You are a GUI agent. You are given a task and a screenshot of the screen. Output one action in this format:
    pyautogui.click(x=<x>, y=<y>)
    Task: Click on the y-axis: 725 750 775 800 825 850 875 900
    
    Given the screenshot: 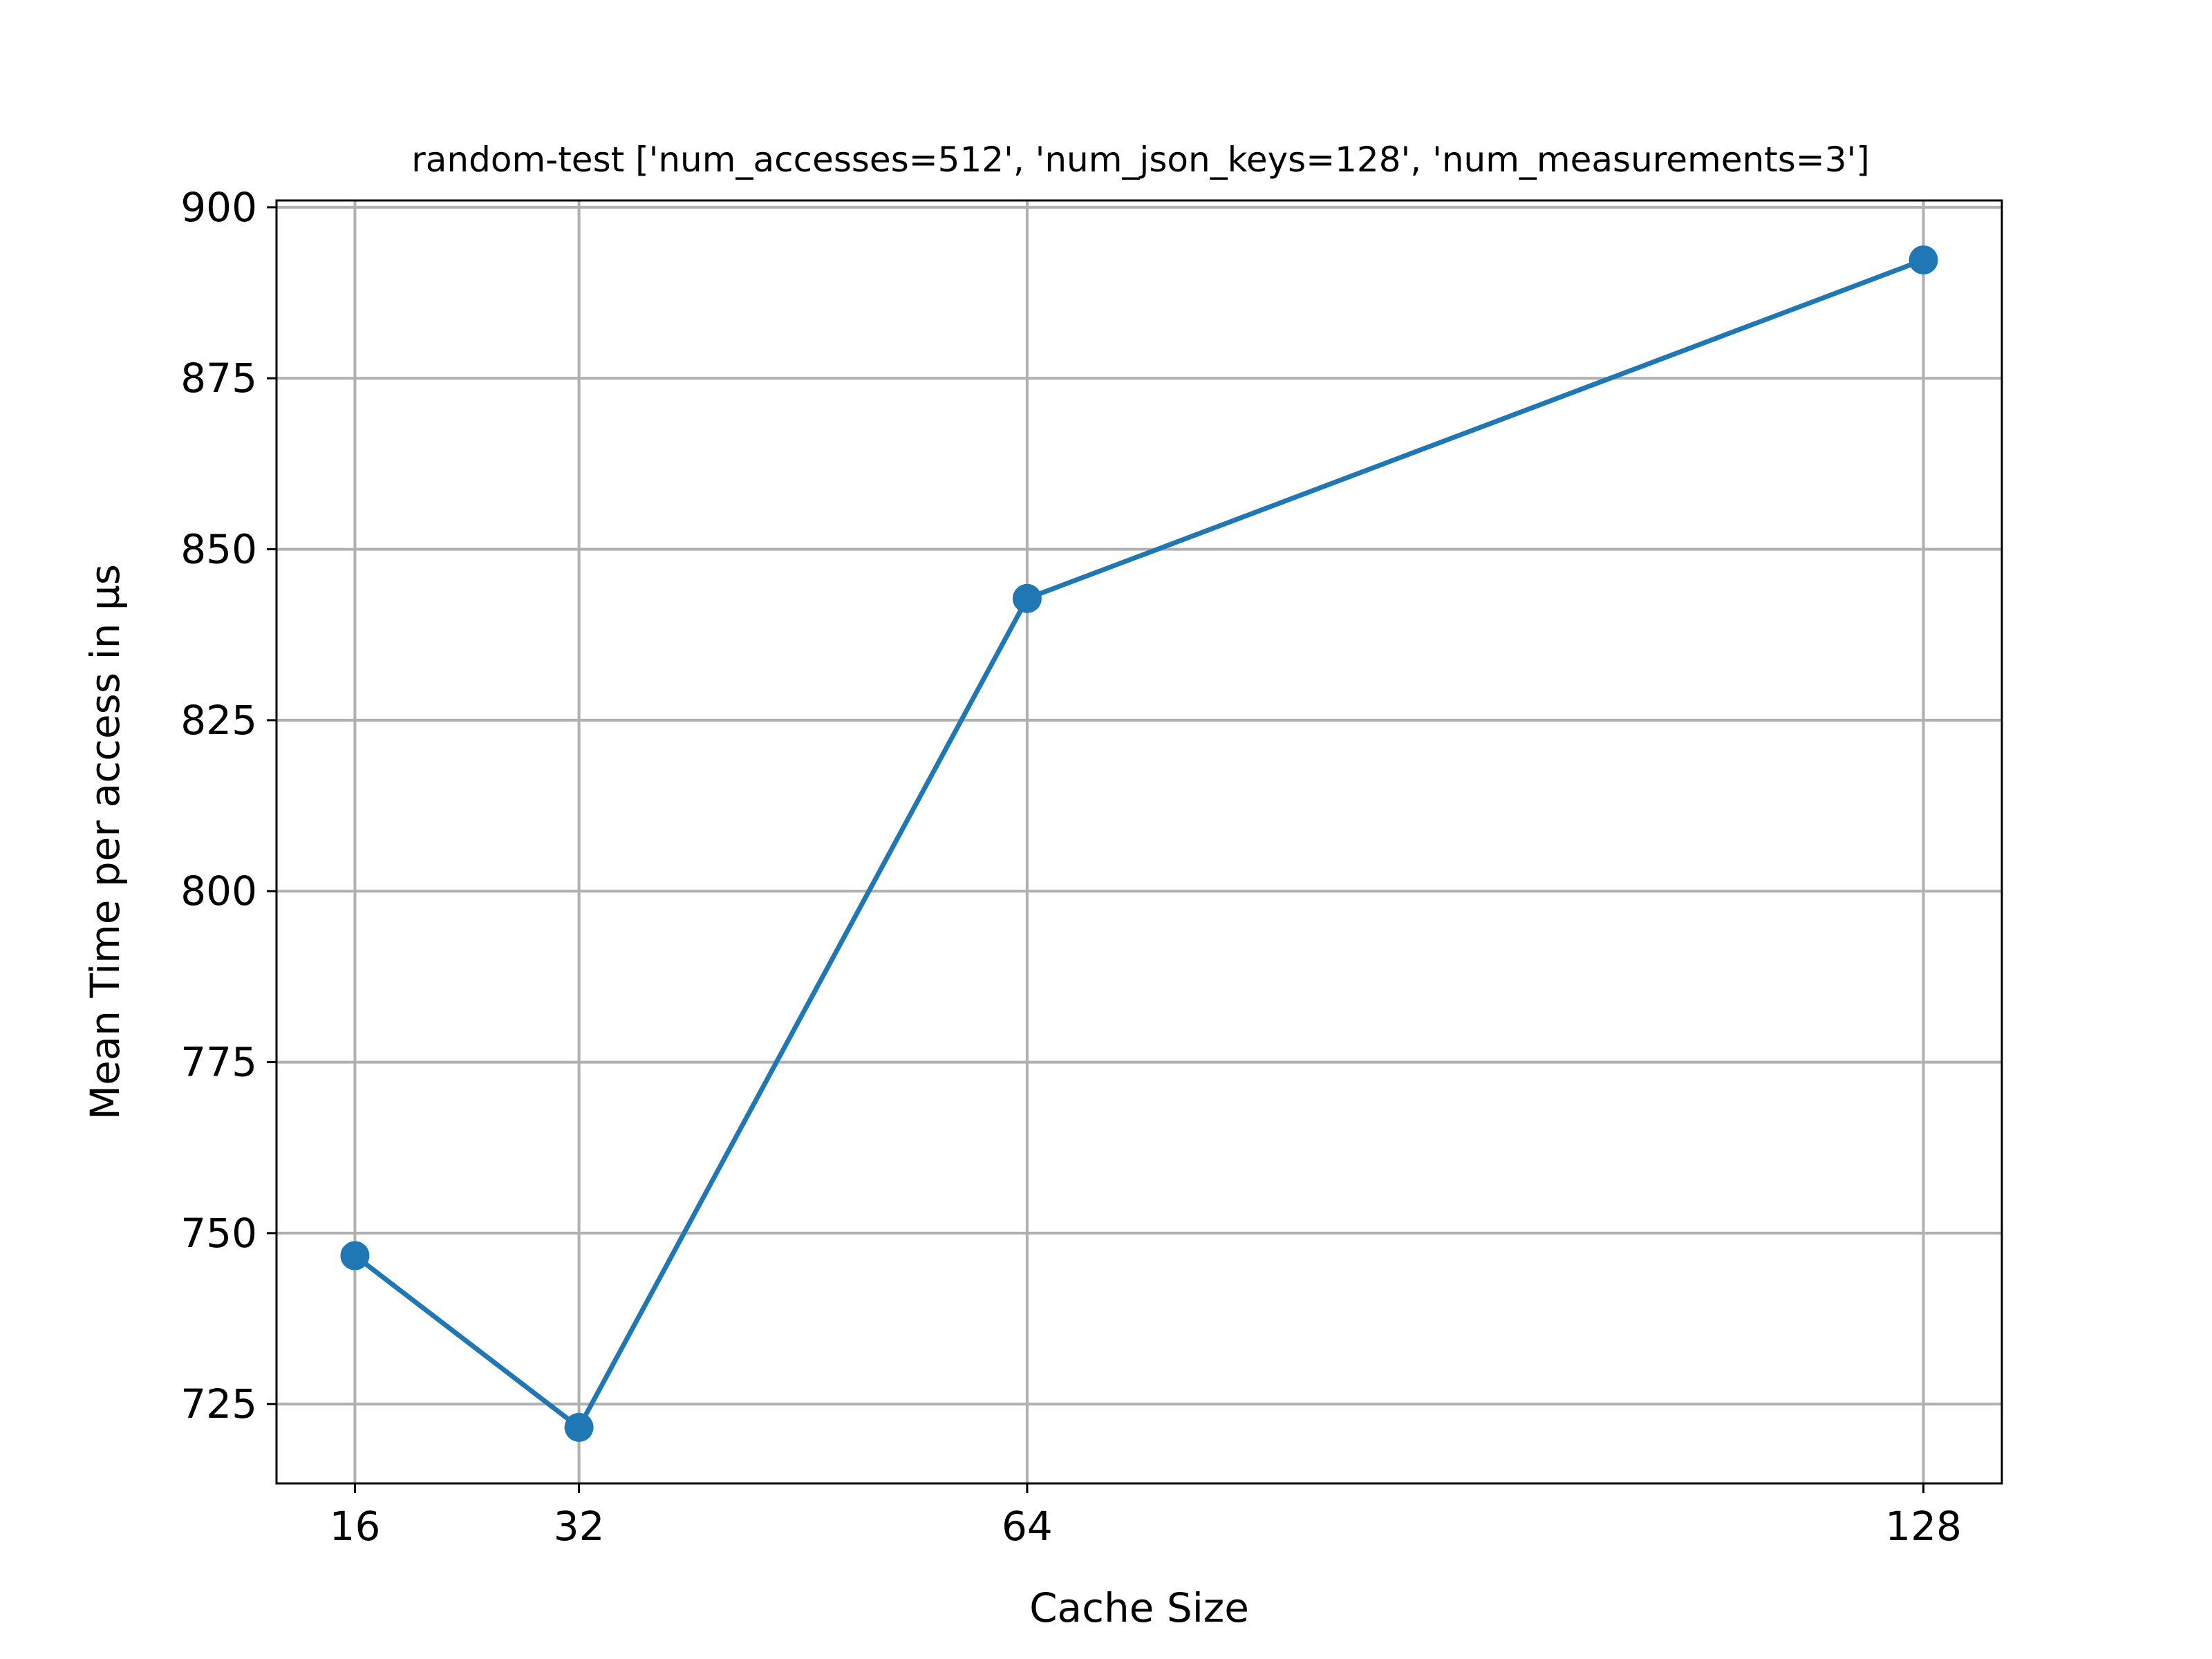 What is the action you would take?
    pyautogui.click(x=228, y=805)
    